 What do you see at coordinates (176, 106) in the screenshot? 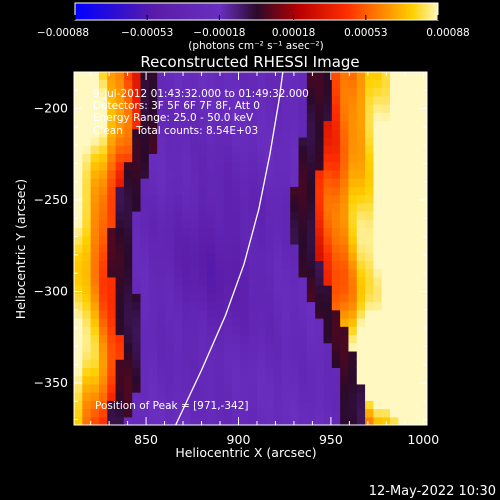
I see `detectors-annotation: Detectors: 3F 5F 6F 7F 8F, Att 0` at bounding box center [176, 106].